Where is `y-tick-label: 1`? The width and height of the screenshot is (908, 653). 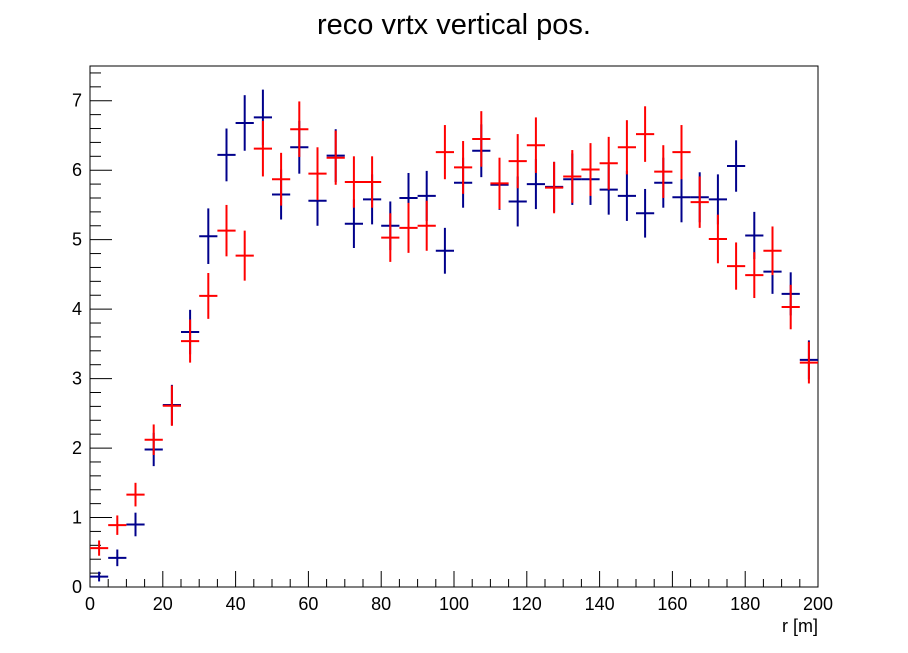 y-tick-label: 1 is located at coordinates (77, 518).